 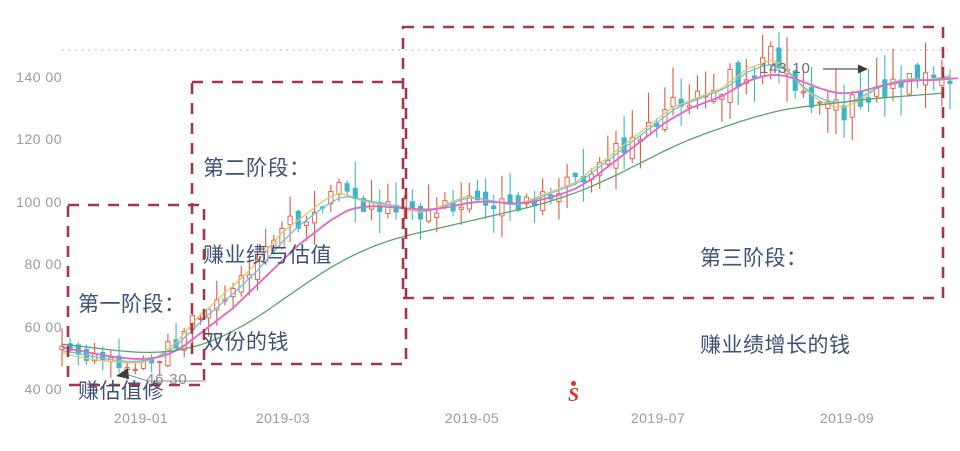 I want to click on signal-letter: S, so click(x=574, y=395).